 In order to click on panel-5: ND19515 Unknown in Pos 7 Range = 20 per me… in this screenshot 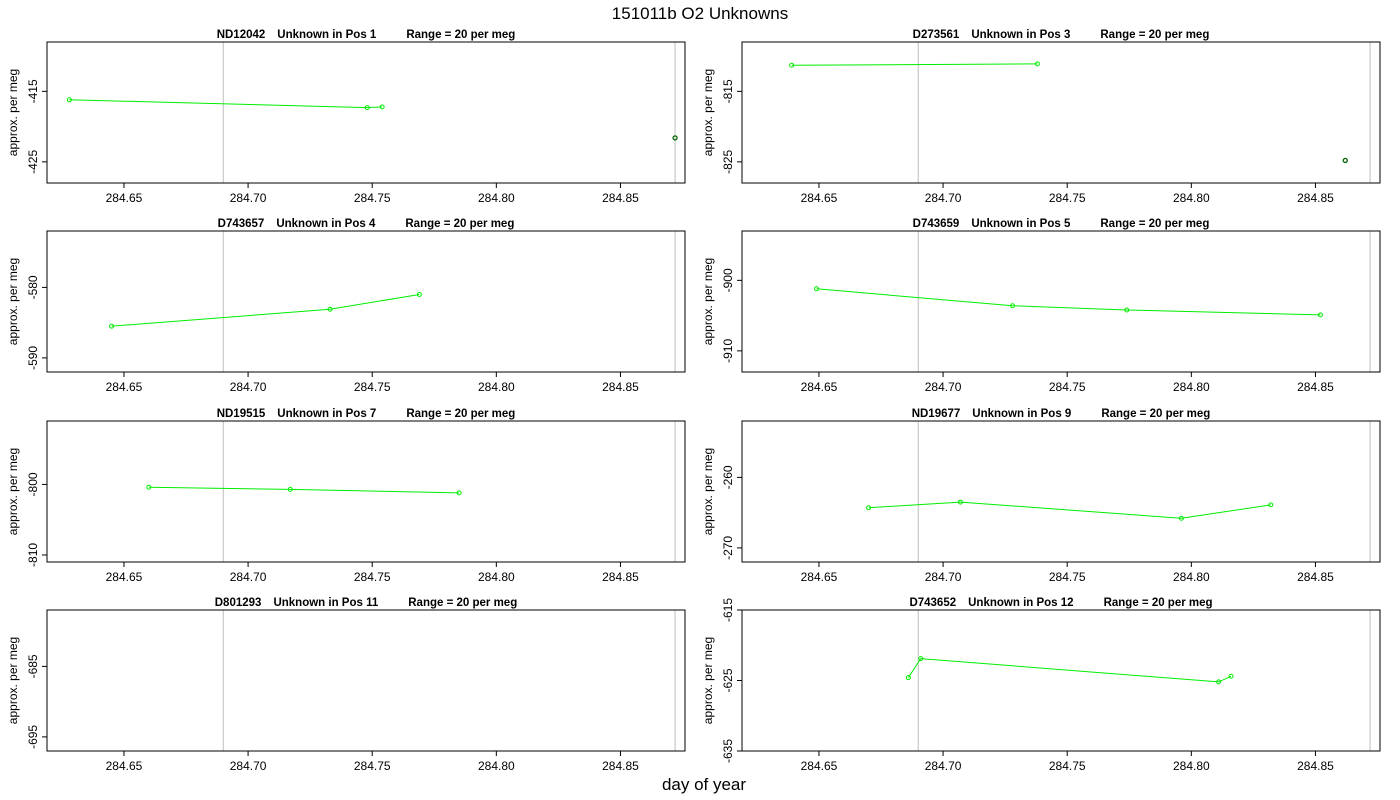, I will do `click(346, 496)`.